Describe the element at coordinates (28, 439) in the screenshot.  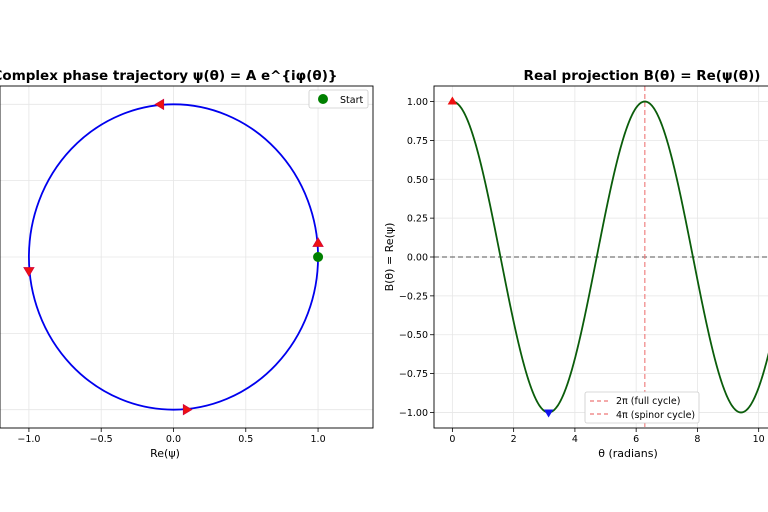
I see `left-xtick-label: −1.0` at that location.